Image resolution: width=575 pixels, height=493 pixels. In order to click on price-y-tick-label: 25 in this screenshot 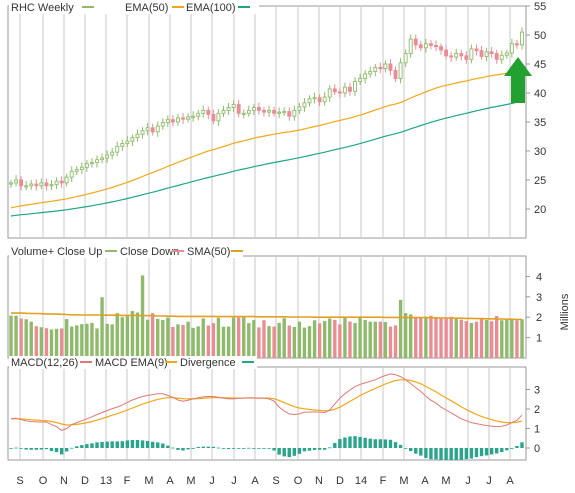, I will do `click(540, 181)`.